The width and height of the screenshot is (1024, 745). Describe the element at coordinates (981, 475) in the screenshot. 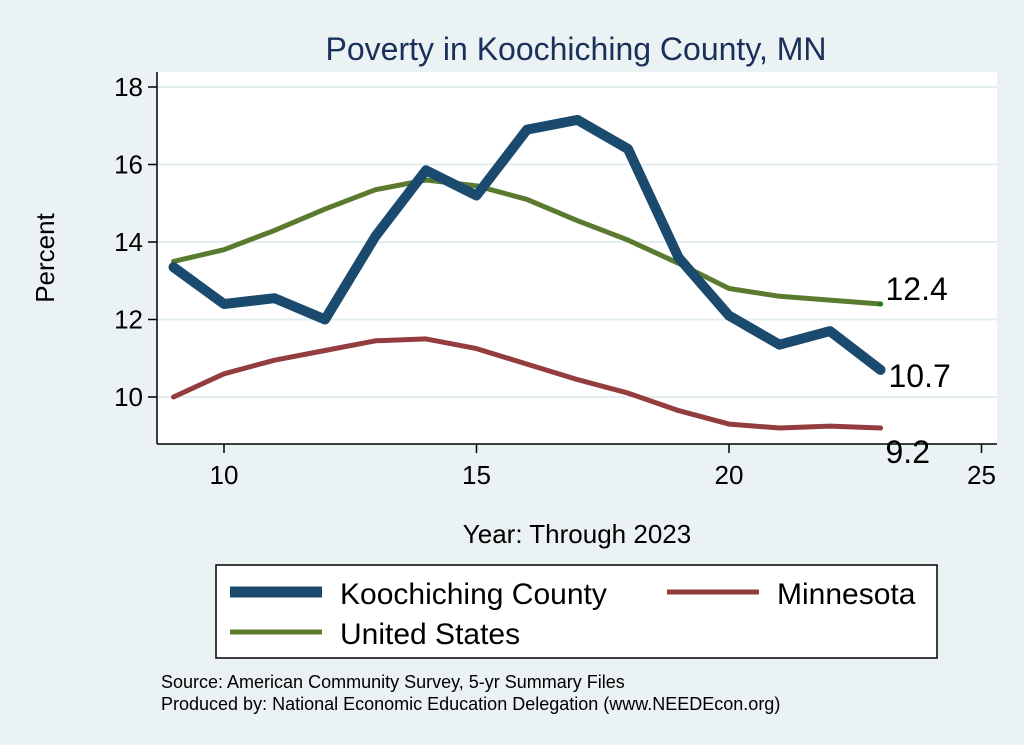

I see `x-tick-label: 25` at that location.